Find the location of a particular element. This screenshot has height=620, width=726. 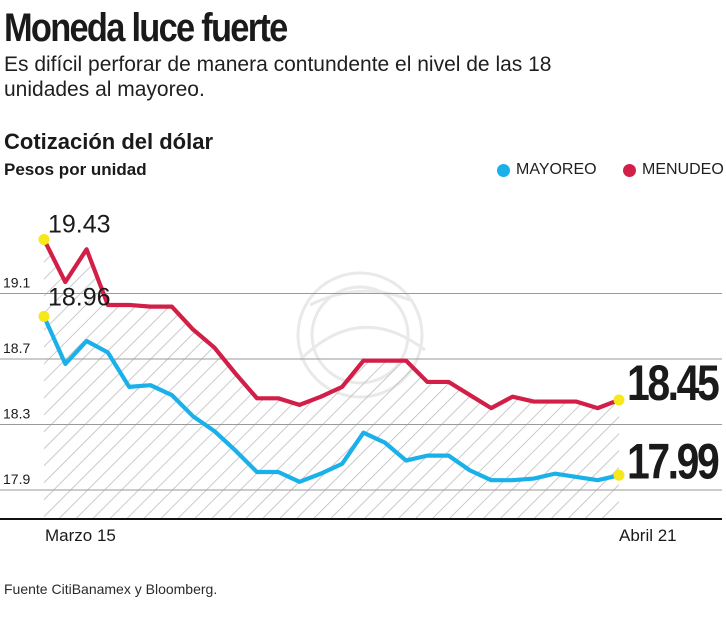

legend-swatch-menudeo is located at coordinates (629, 170).